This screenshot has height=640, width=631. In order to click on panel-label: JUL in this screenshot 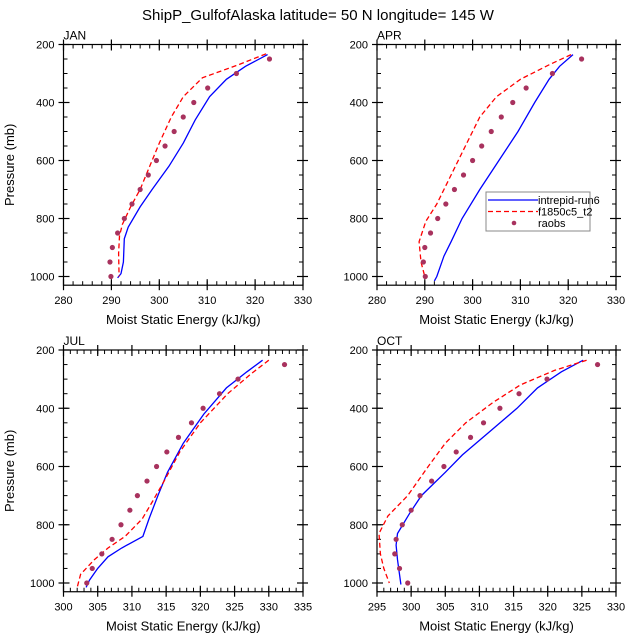, I will do `click(75, 341)`.